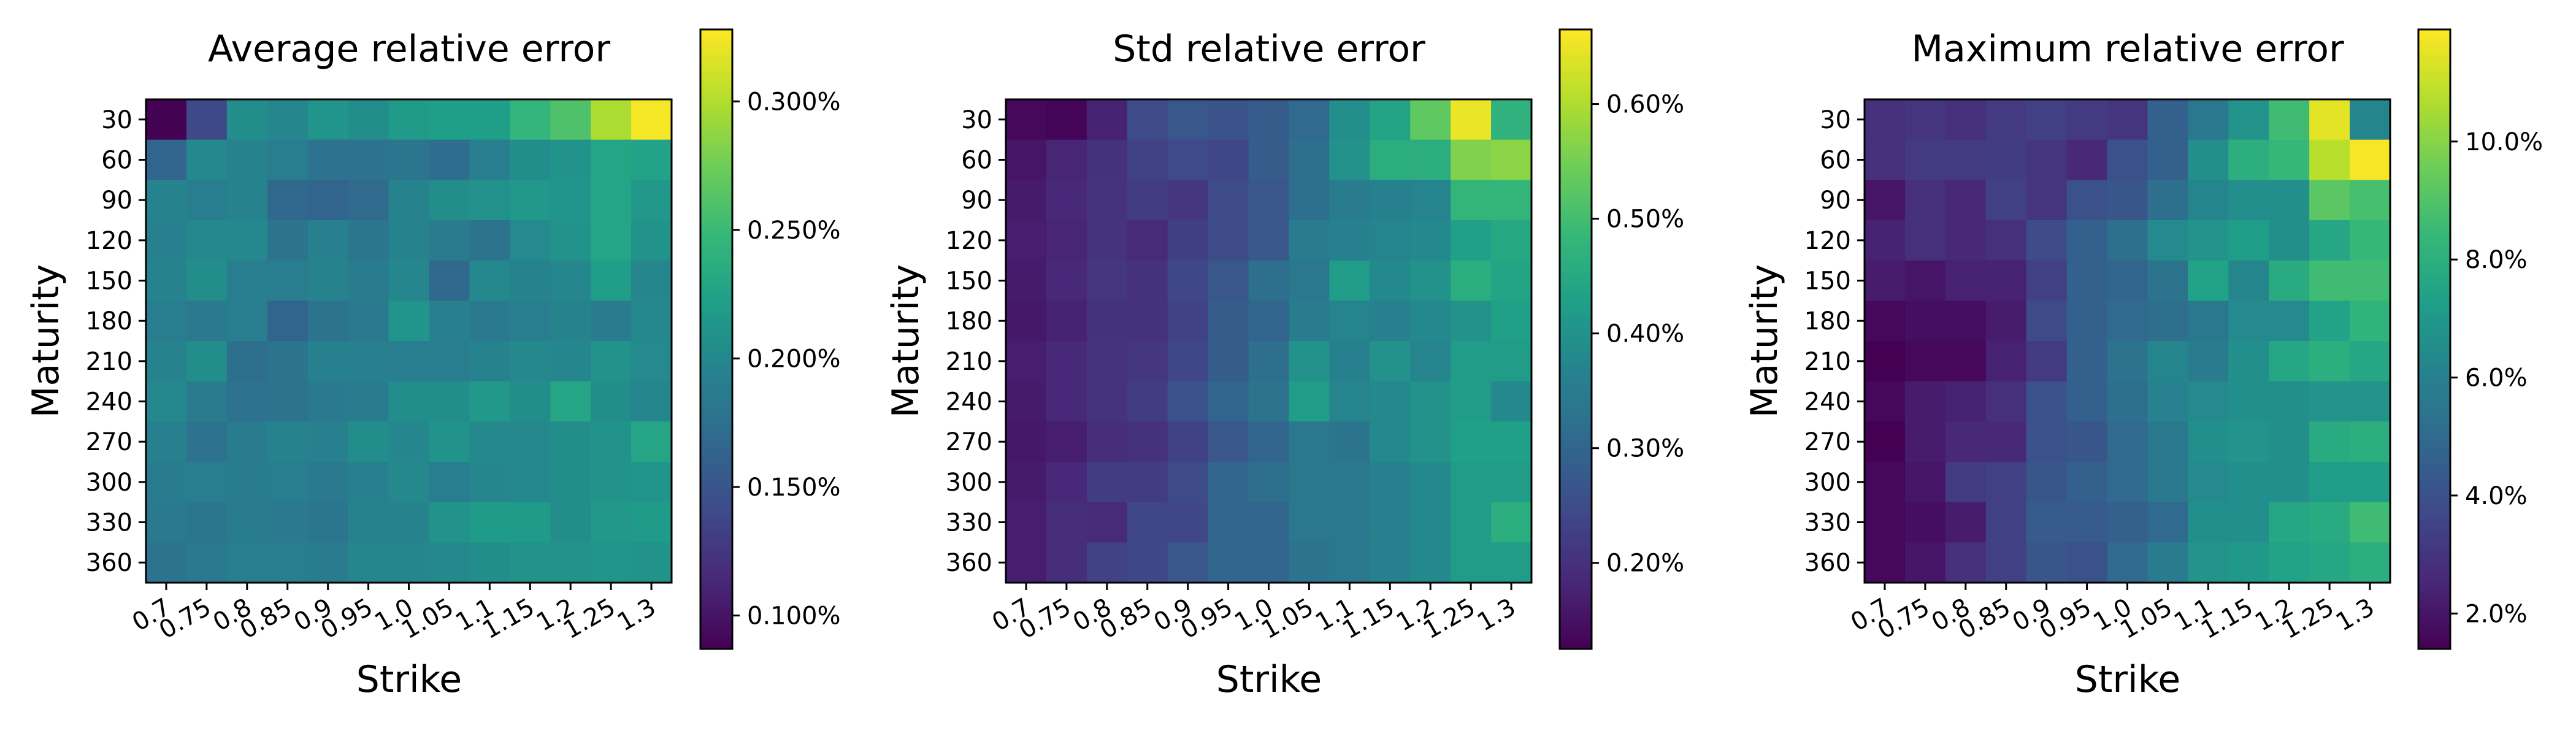 This screenshot has height=736, width=2576. What do you see at coordinates (1621, 339) in the screenshot?
I see `colorbar: 0.20% 0.30% 0.40% 0.50% 0.60%` at bounding box center [1621, 339].